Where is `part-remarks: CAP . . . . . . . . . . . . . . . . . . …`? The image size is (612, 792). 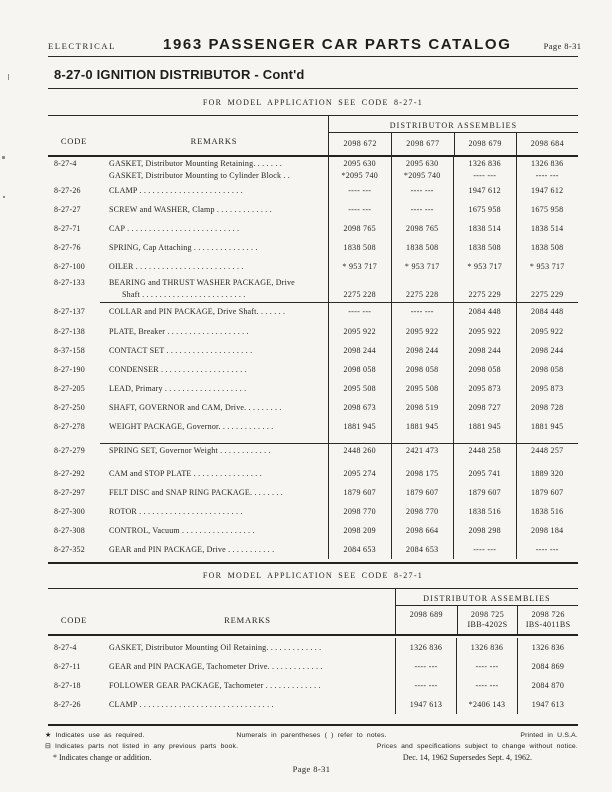
part-remarks: CAP . . . . . . . . . . . . . . . . . . … is located at coordinates (174, 228).